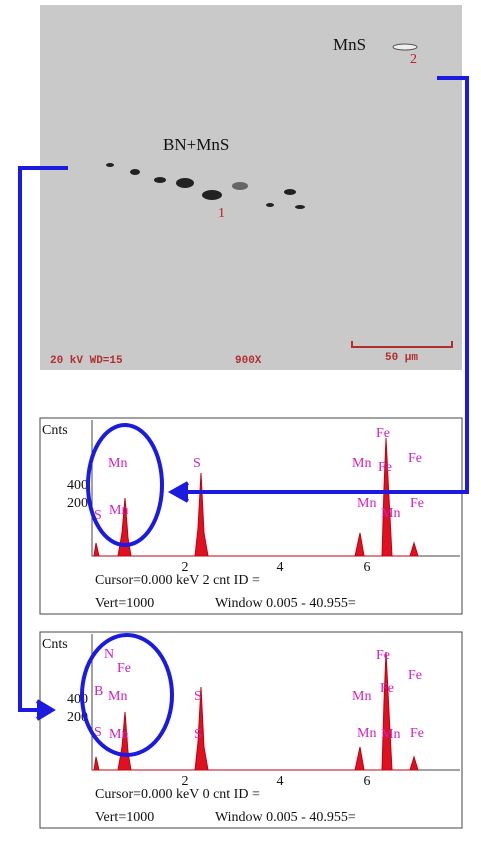  What do you see at coordinates (177, 580) in the screenshot?
I see `cursor: Cursor=0.000 keV 2 cnt ID =` at bounding box center [177, 580].